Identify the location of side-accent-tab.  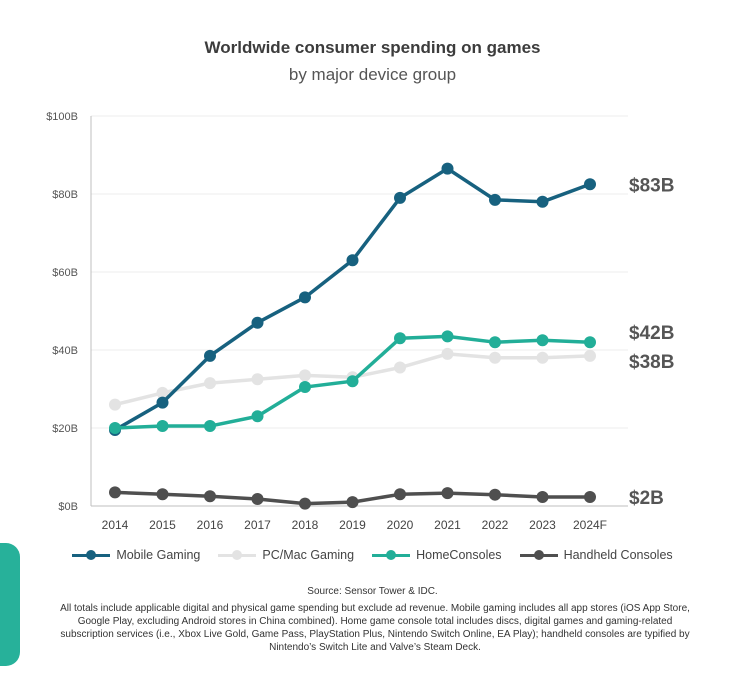
(10, 604).